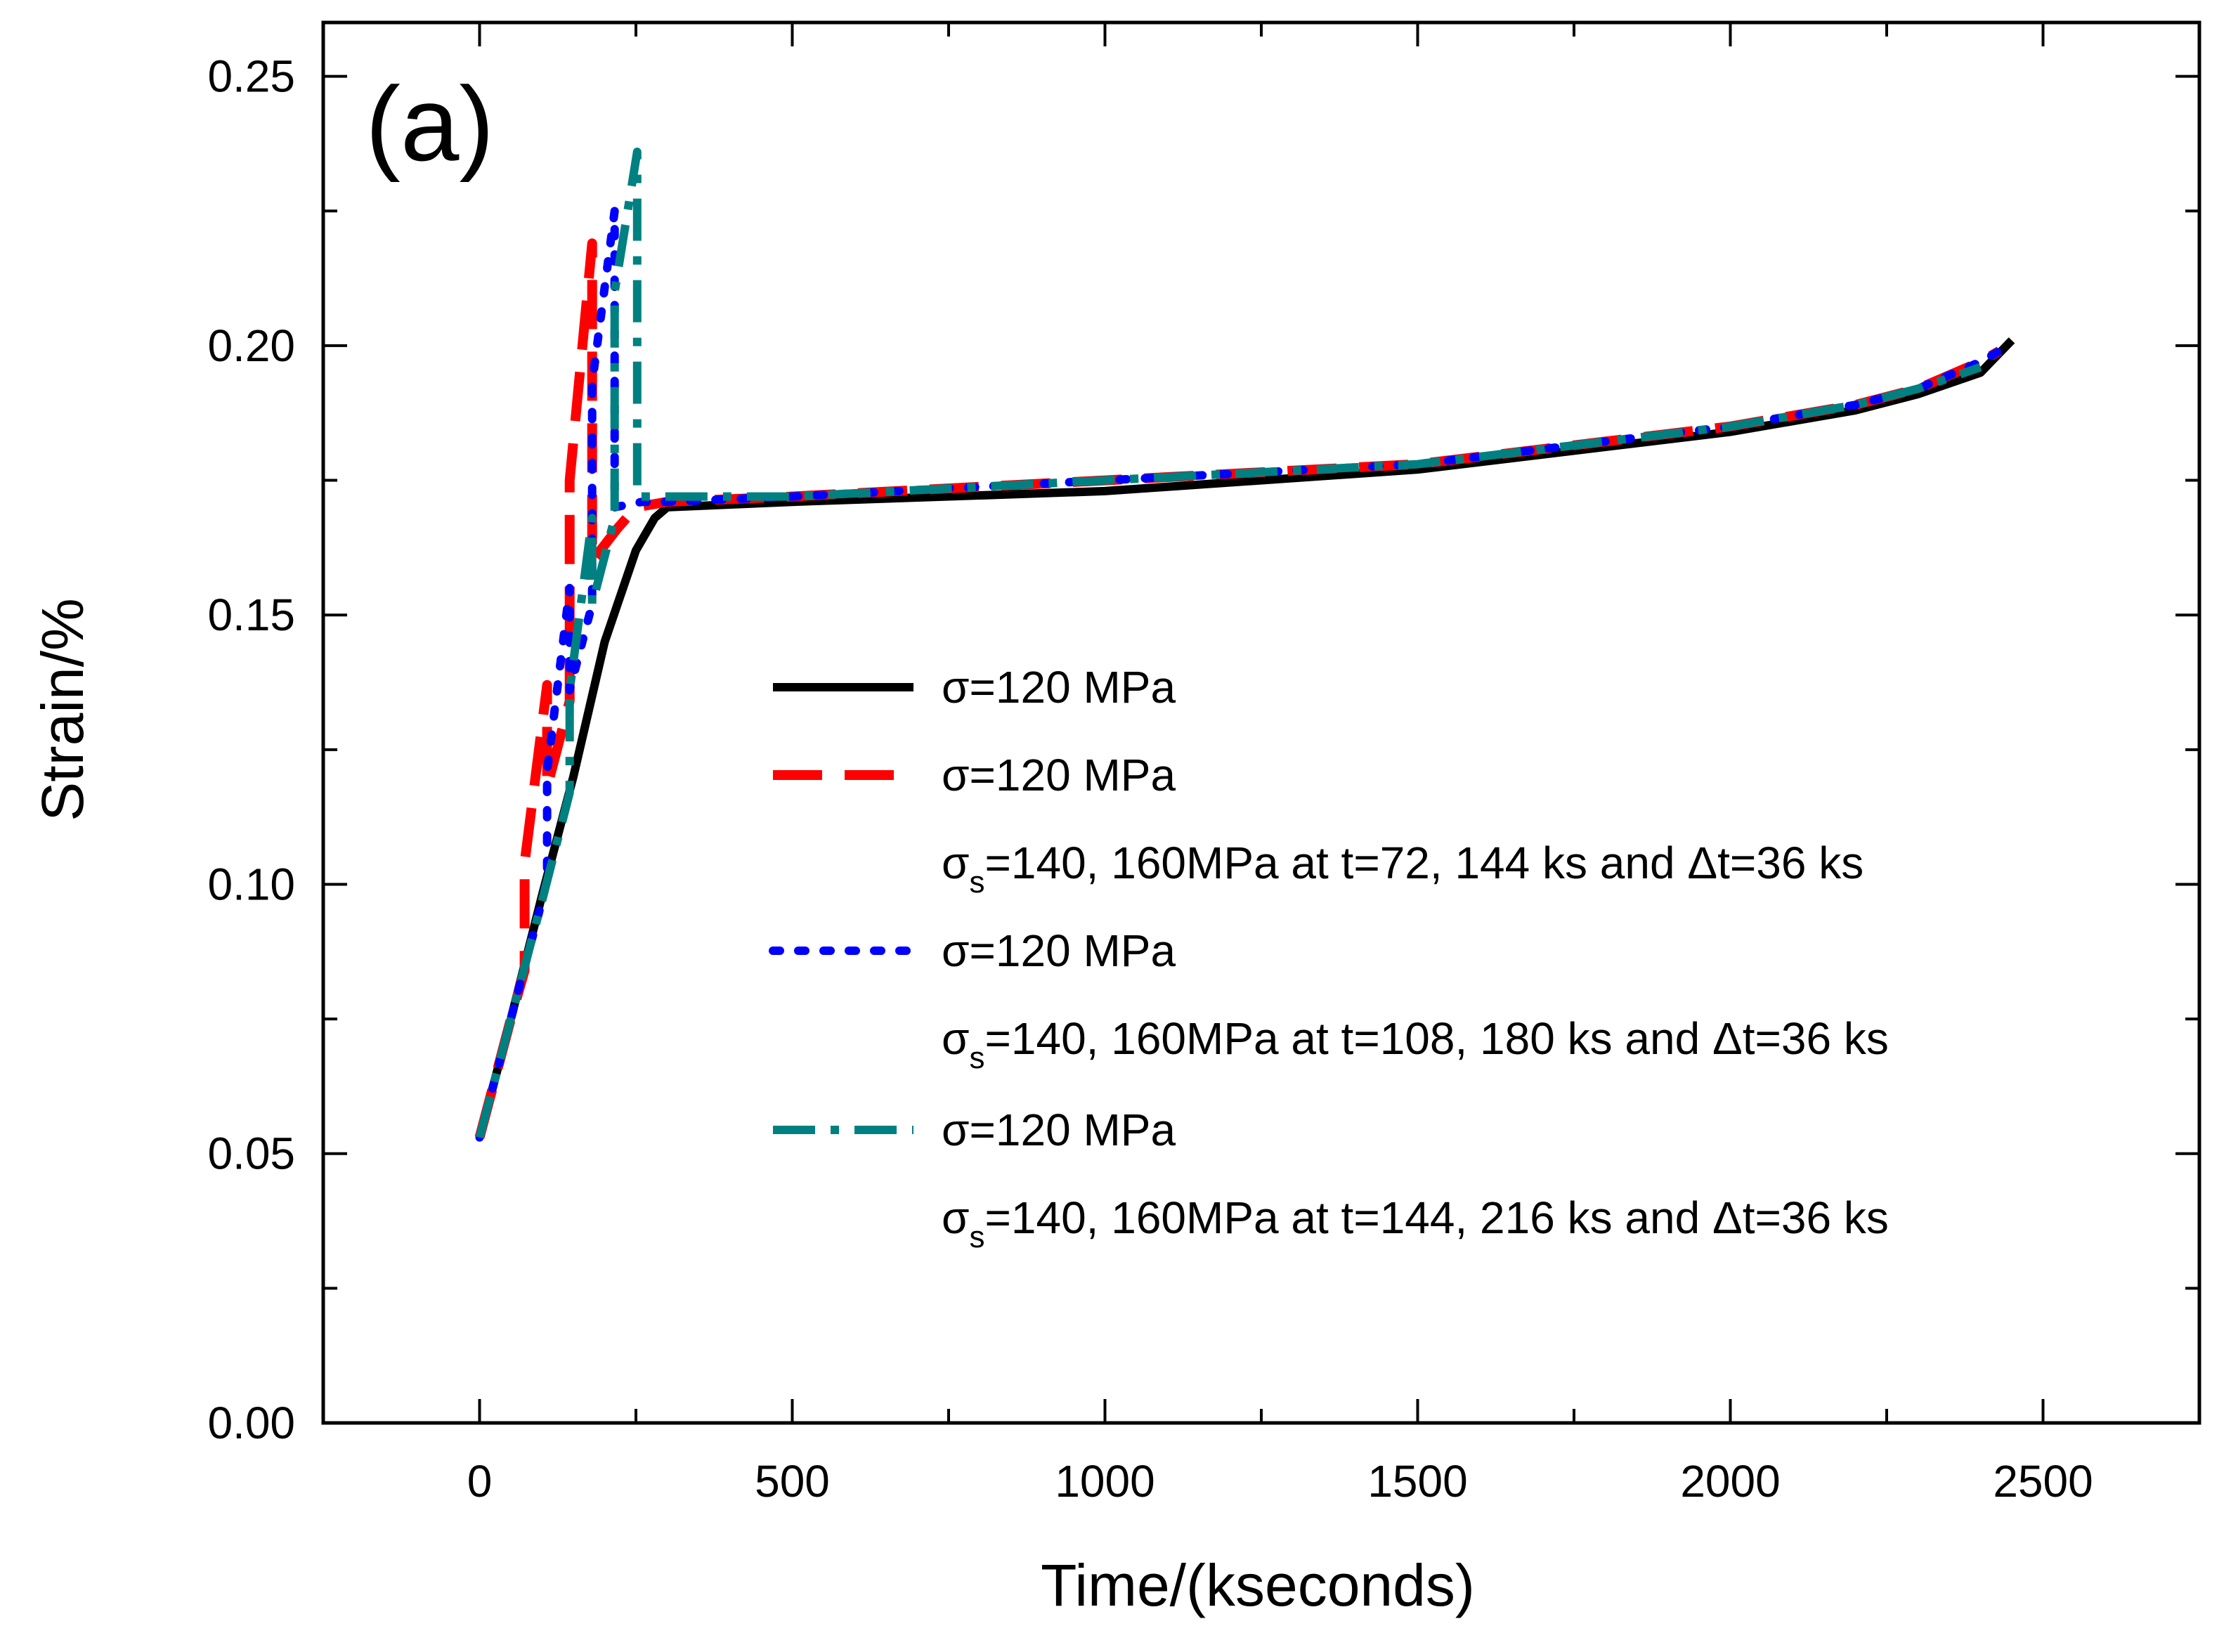  Describe the element at coordinates (1258, 1585) in the screenshot. I see `x-axis-title: Time/(kseconds)` at that location.